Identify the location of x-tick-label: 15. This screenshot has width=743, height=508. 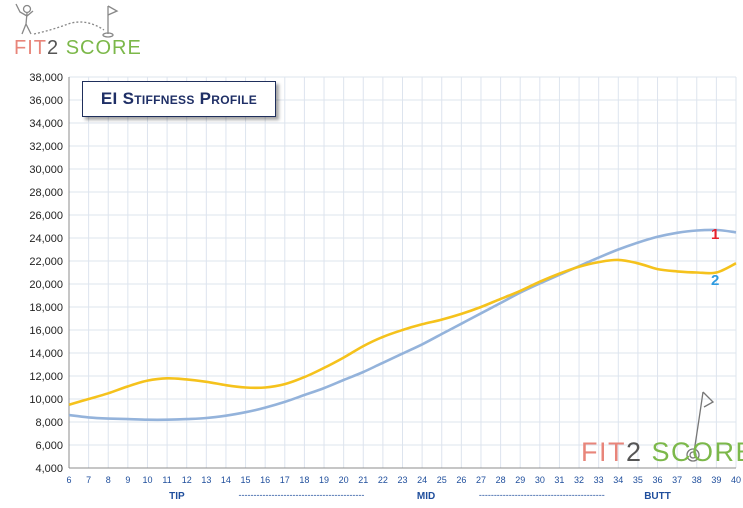
(246, 480).